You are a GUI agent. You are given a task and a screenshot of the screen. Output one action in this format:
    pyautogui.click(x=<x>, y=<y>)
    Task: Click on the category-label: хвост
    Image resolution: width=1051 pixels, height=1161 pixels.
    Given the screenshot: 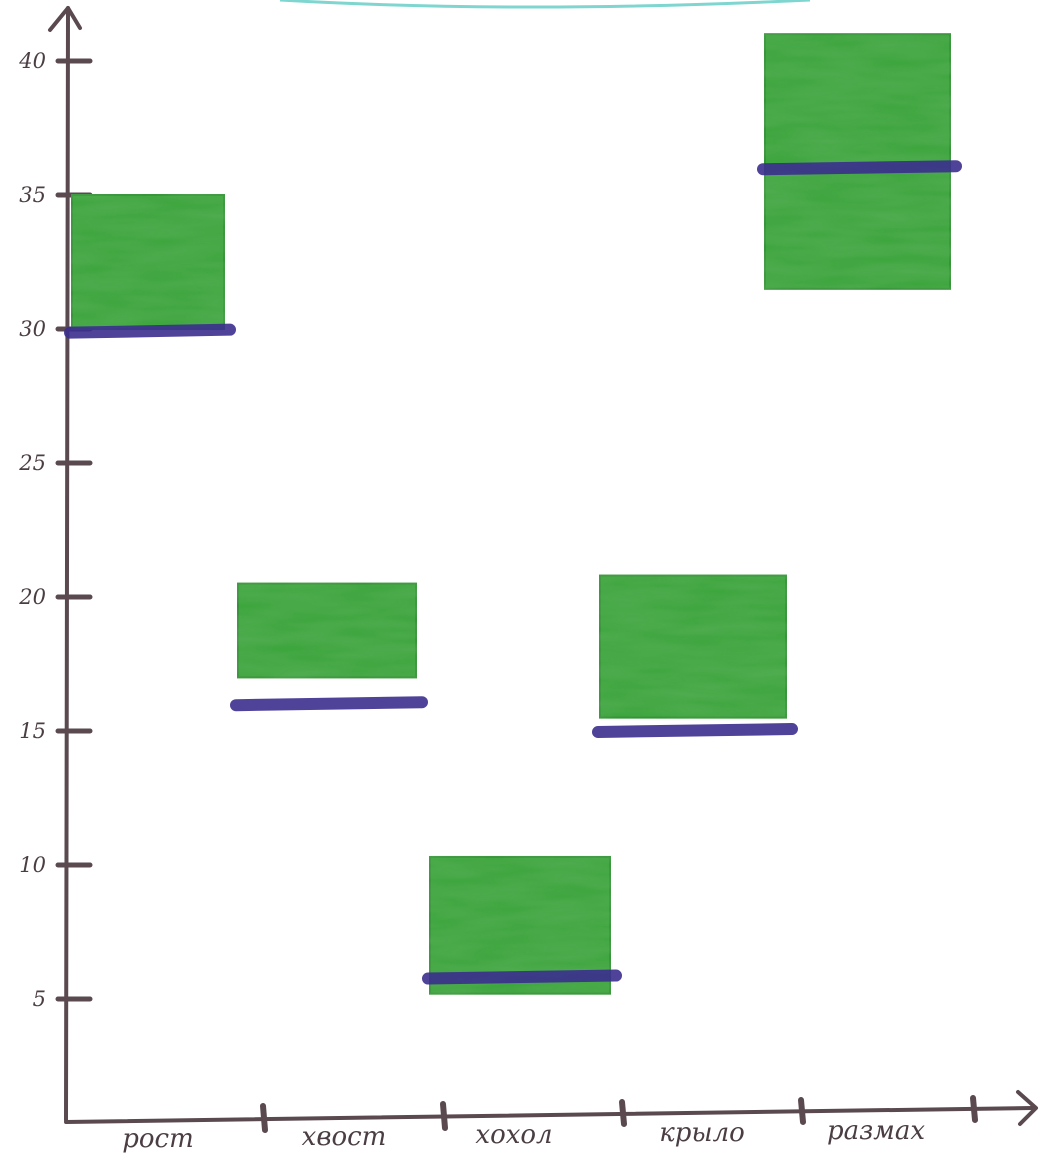 What is the action you would take?
    pyautogui.click(x=344, y=1137)
    